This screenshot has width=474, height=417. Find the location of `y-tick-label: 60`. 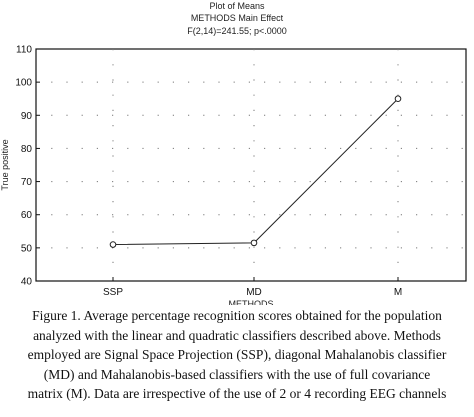

y-tick-label: 60 is located at coordinates (27, 215).